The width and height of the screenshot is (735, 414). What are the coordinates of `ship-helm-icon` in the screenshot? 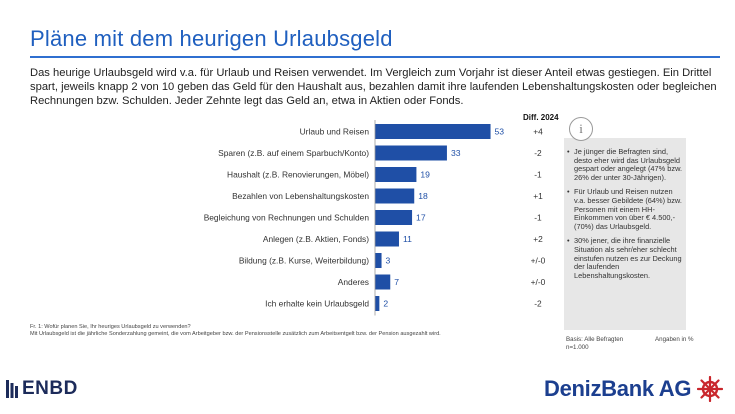 It's located at (710, 389).